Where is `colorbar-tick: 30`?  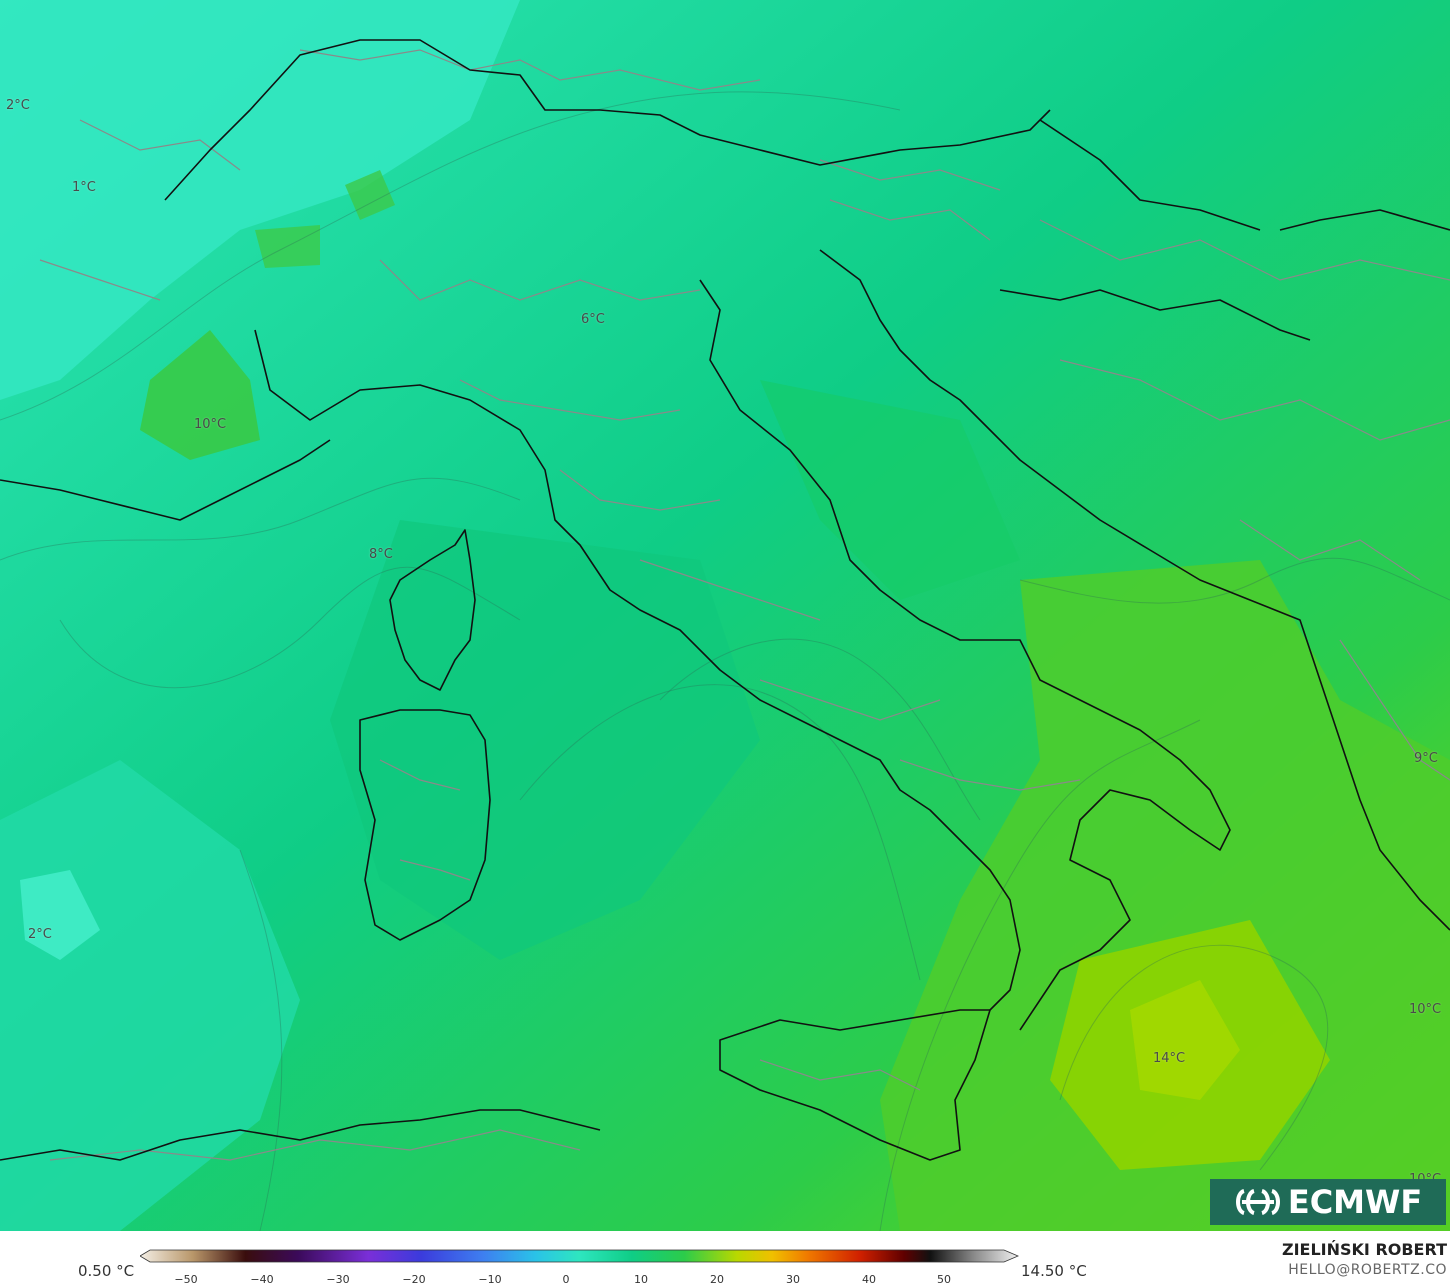
colorbar-tick: 30 is located at coordinates (793, 1279).